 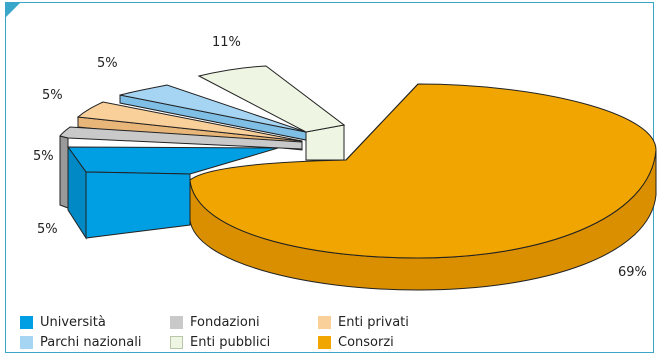 What do you see at coordinates (226, 42) in the screenshot?
I see `value-label-enti-pubblici: 11%` at bounding box center [226, 42].